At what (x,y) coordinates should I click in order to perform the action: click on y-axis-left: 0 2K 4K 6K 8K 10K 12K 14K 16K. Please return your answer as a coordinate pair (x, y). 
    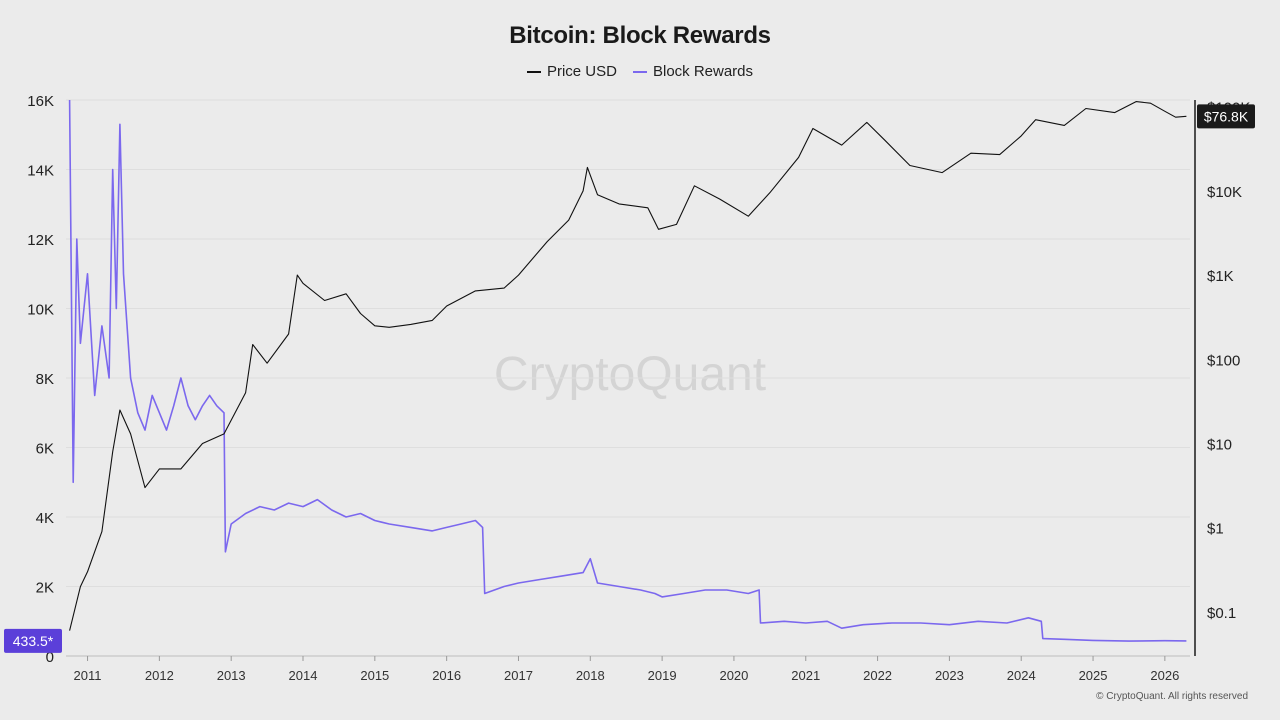
    Looking at the image, I should click on (40, 379).